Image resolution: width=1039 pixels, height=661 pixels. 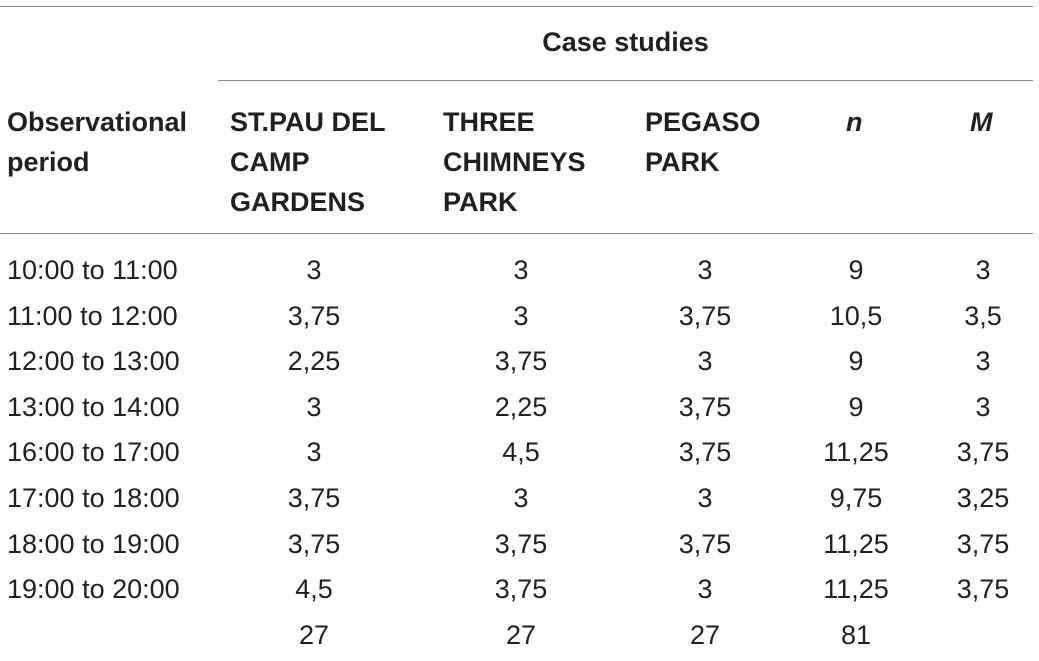 I want to click on totals-row: 27 27 27 81, so click(x=516, y=638).